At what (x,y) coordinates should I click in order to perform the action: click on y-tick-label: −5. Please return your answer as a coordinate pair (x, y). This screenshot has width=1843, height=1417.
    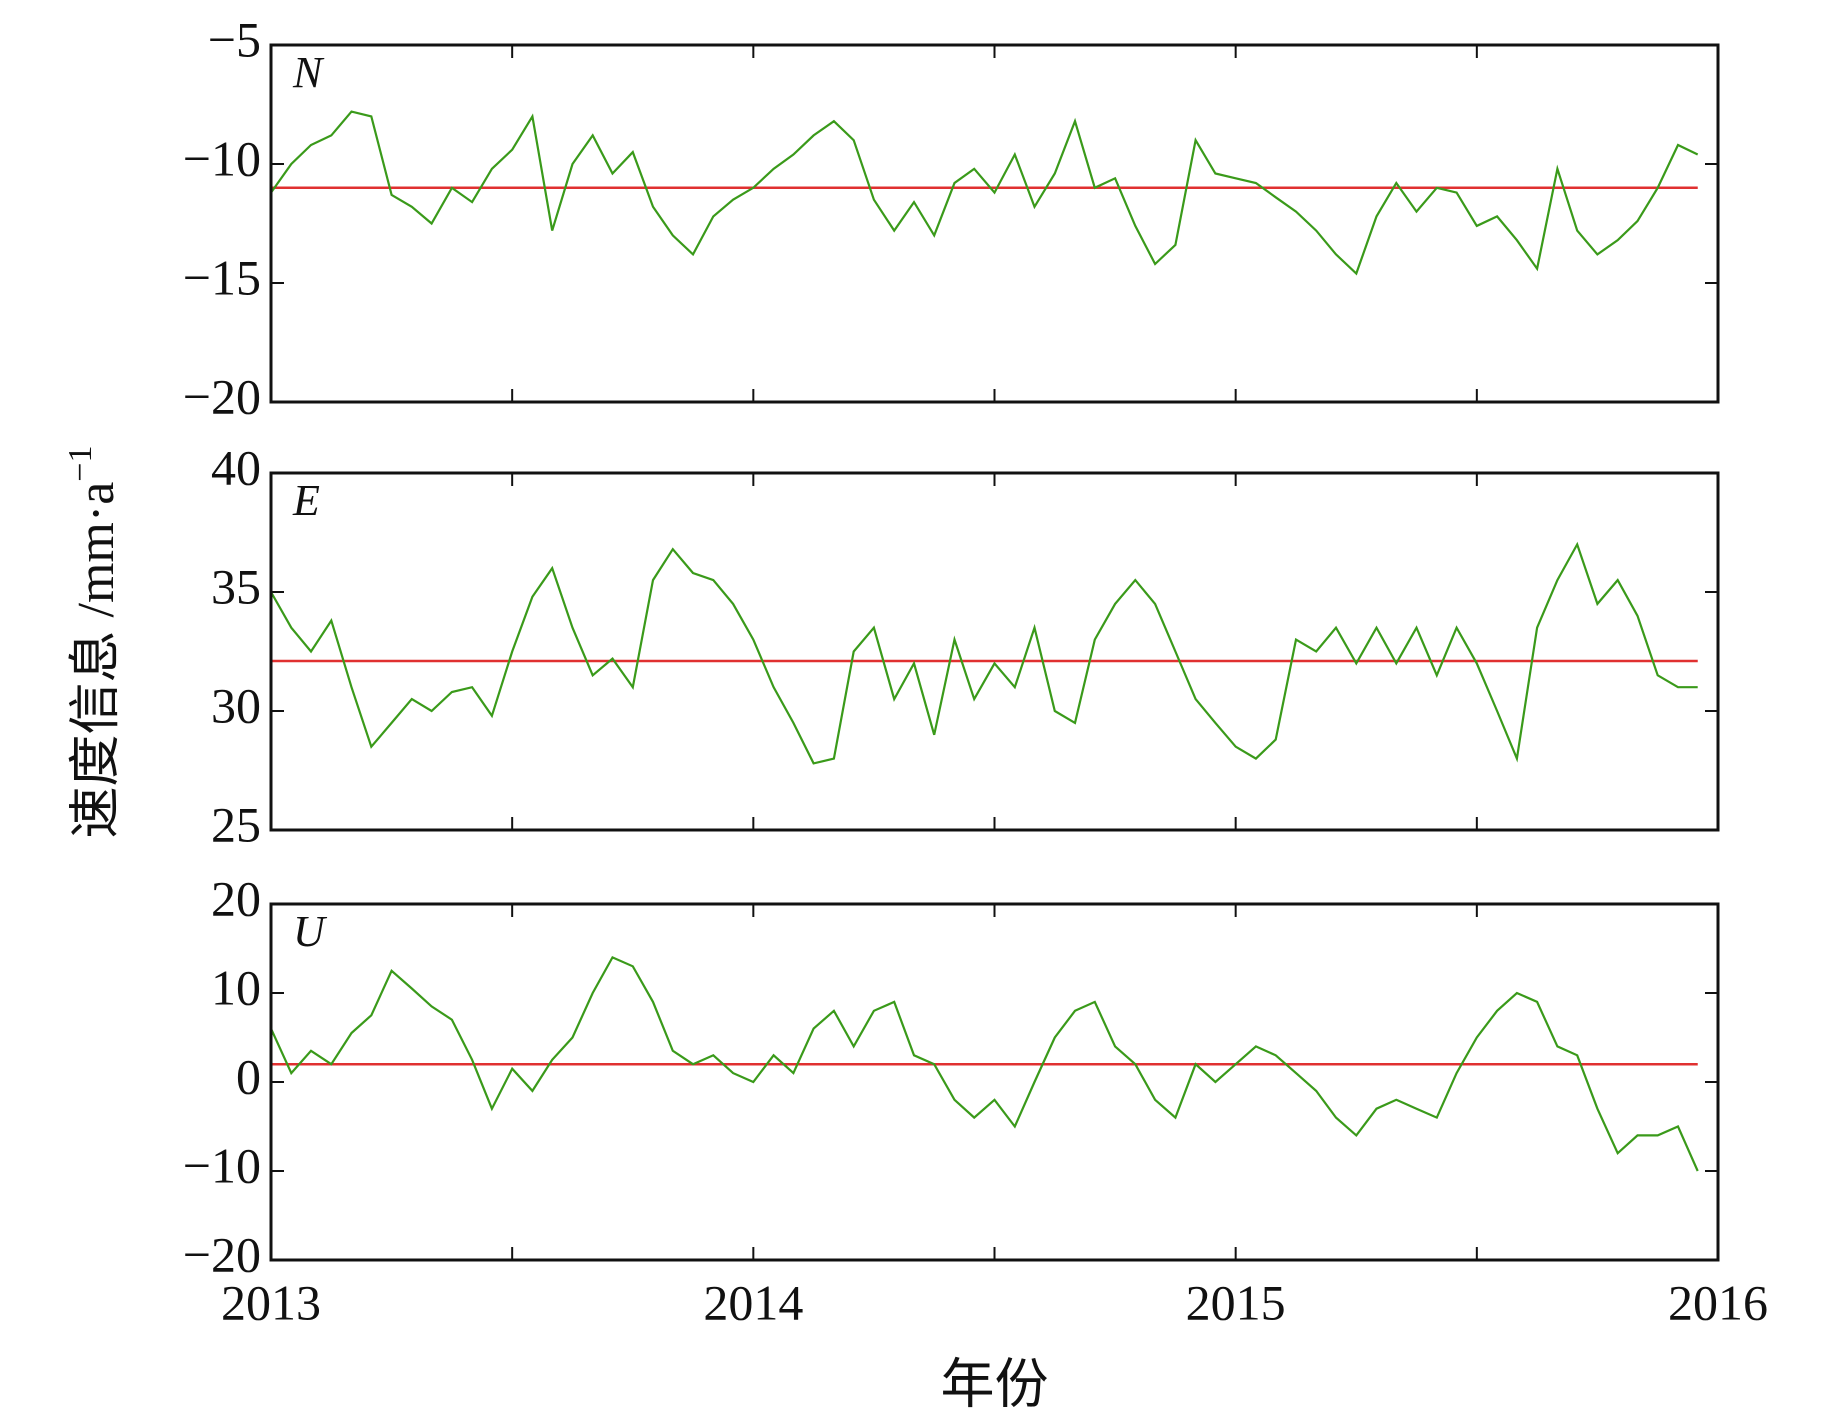
    Looking at the image, I should click on (234, 39).